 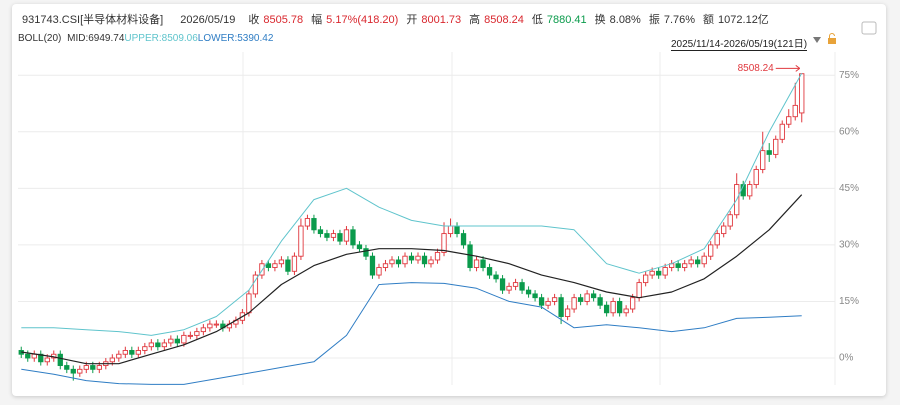 I want to click on y-tick-label: 15%, so click(x=849, y=301).